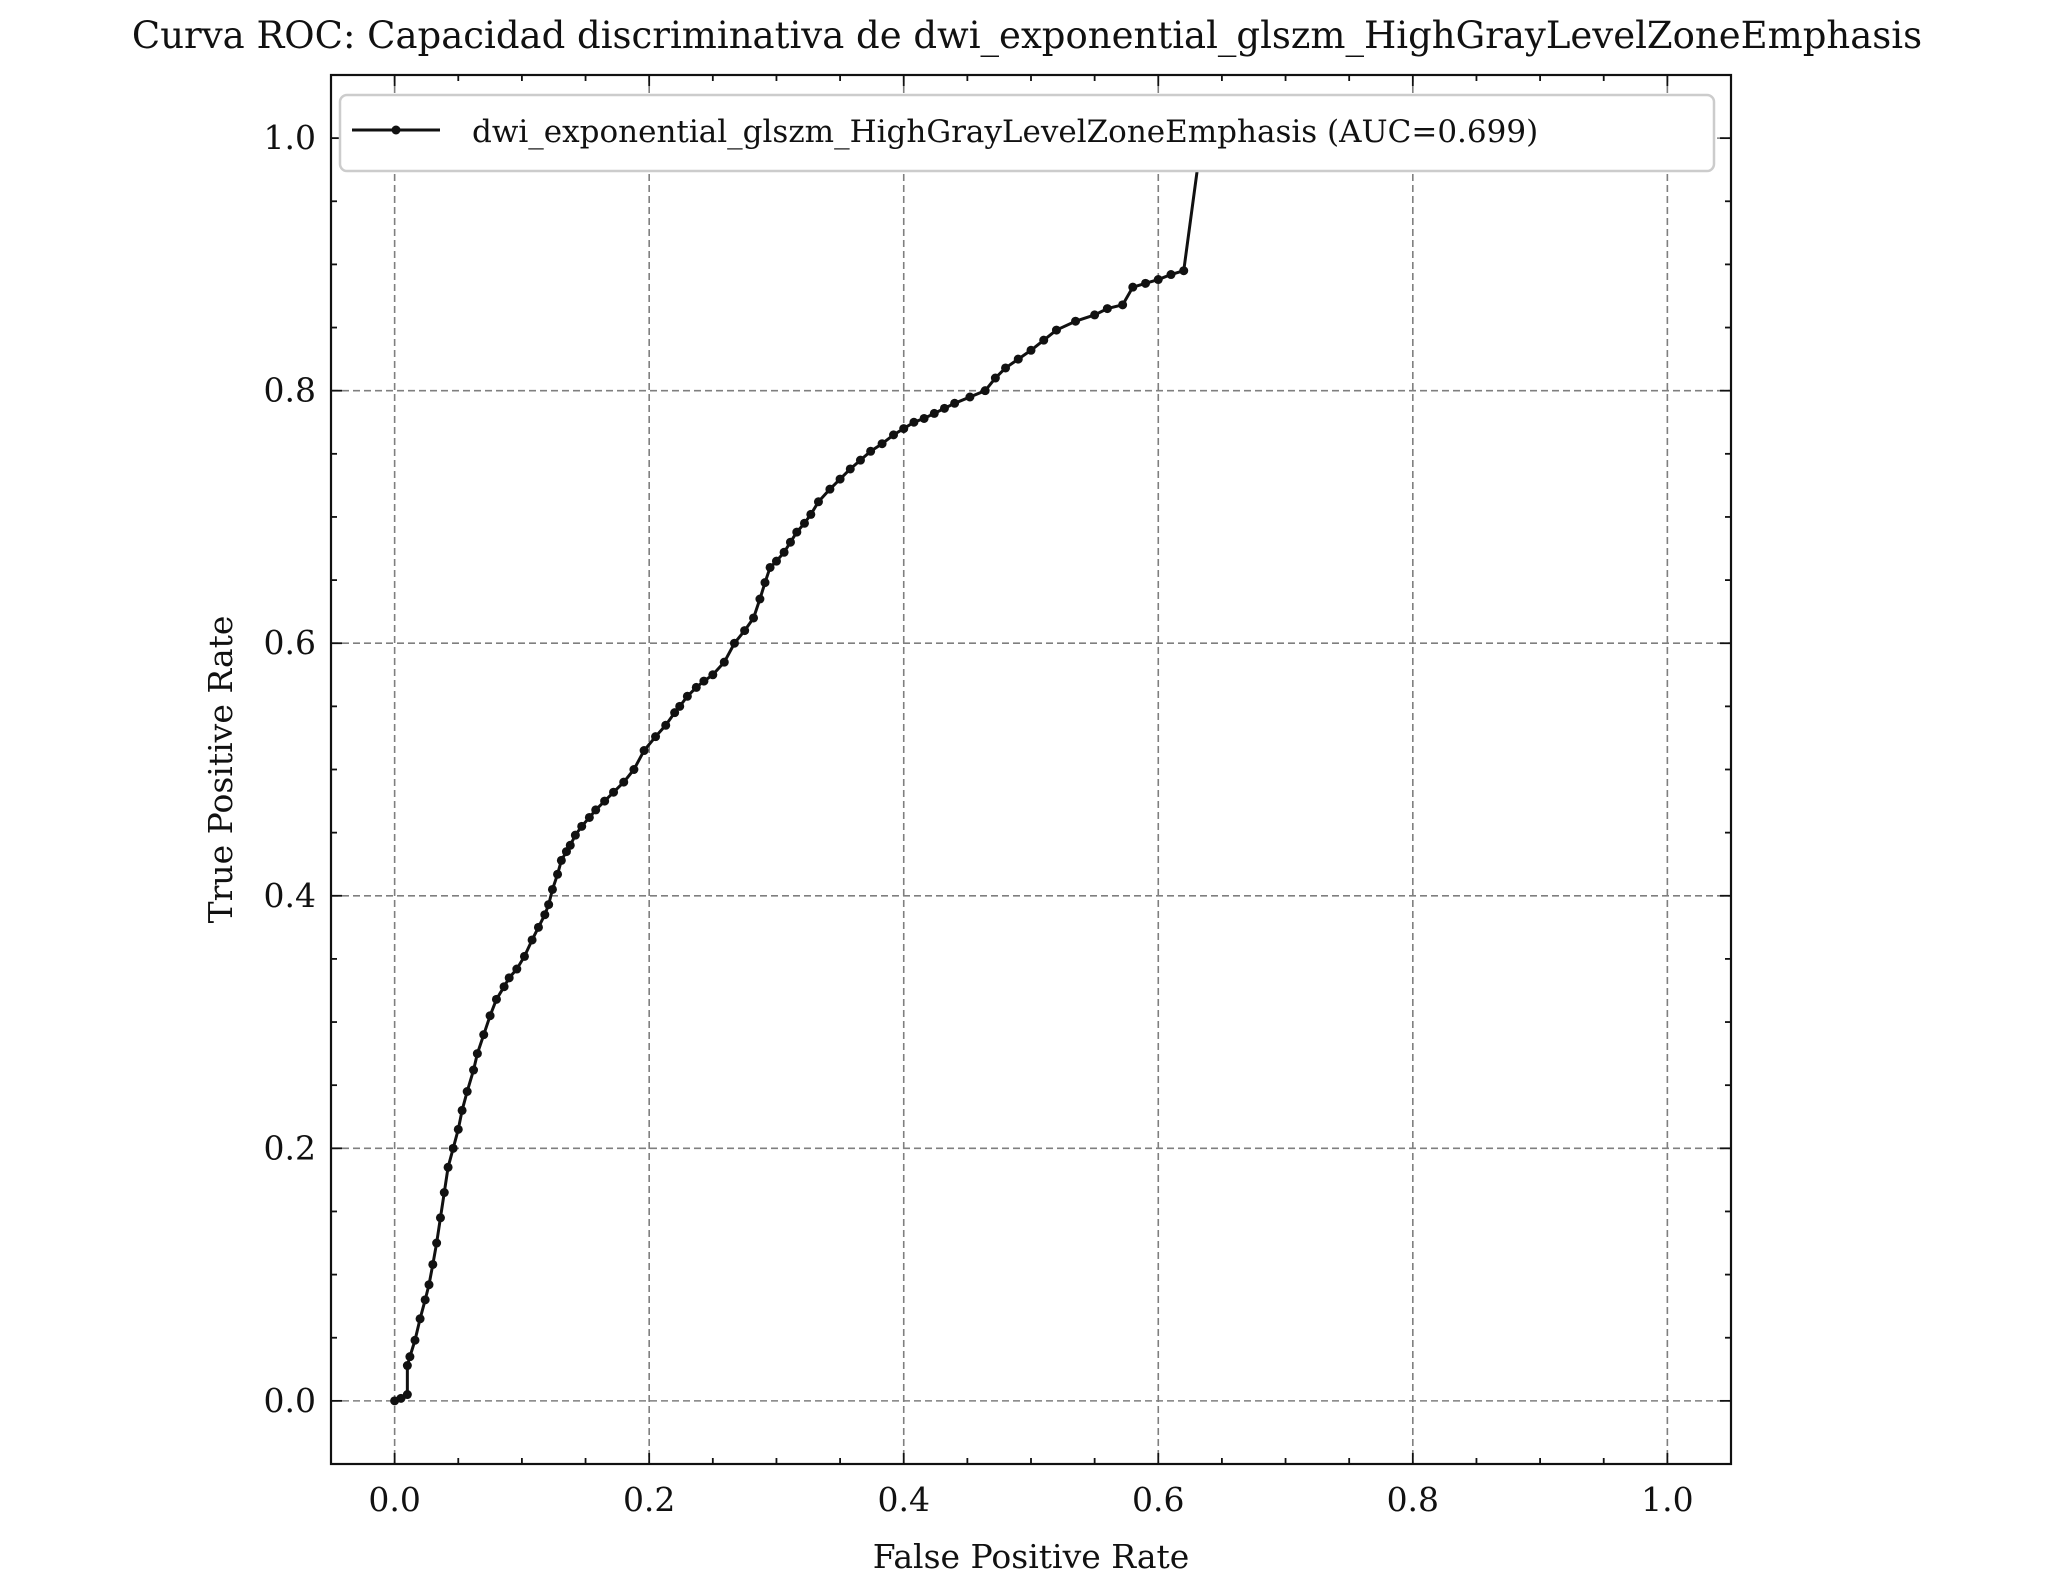 The height and width of the screenshot is (1580, 2054). What do you see at coordinates (290, 137) in the screenshot?
I see `y-tick-label: 1.0` at bounding box center [290, 137].